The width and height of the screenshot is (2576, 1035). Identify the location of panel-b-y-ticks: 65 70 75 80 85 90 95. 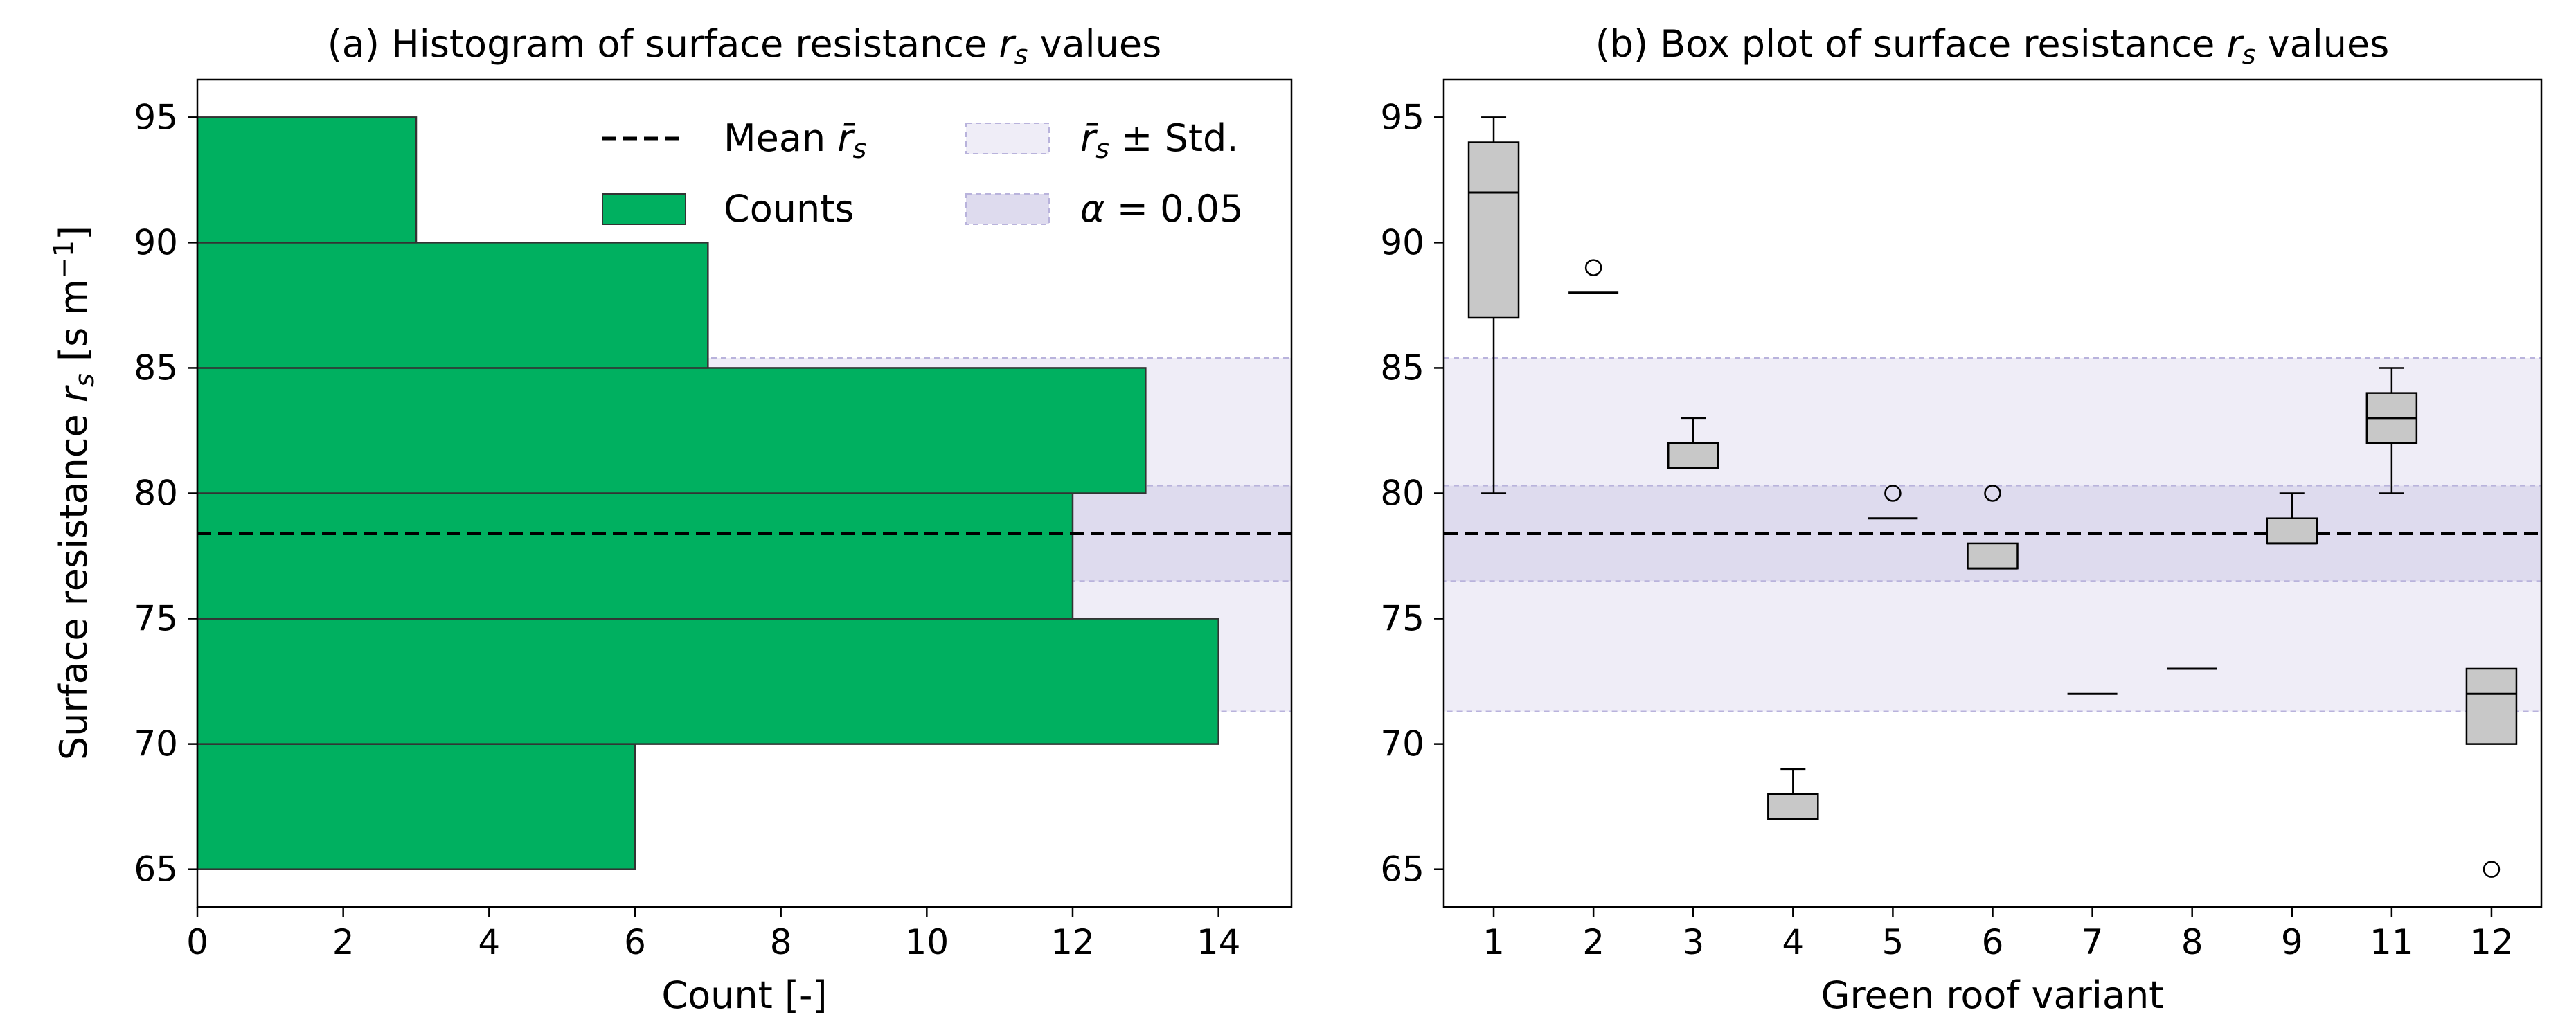
(1412, 493).